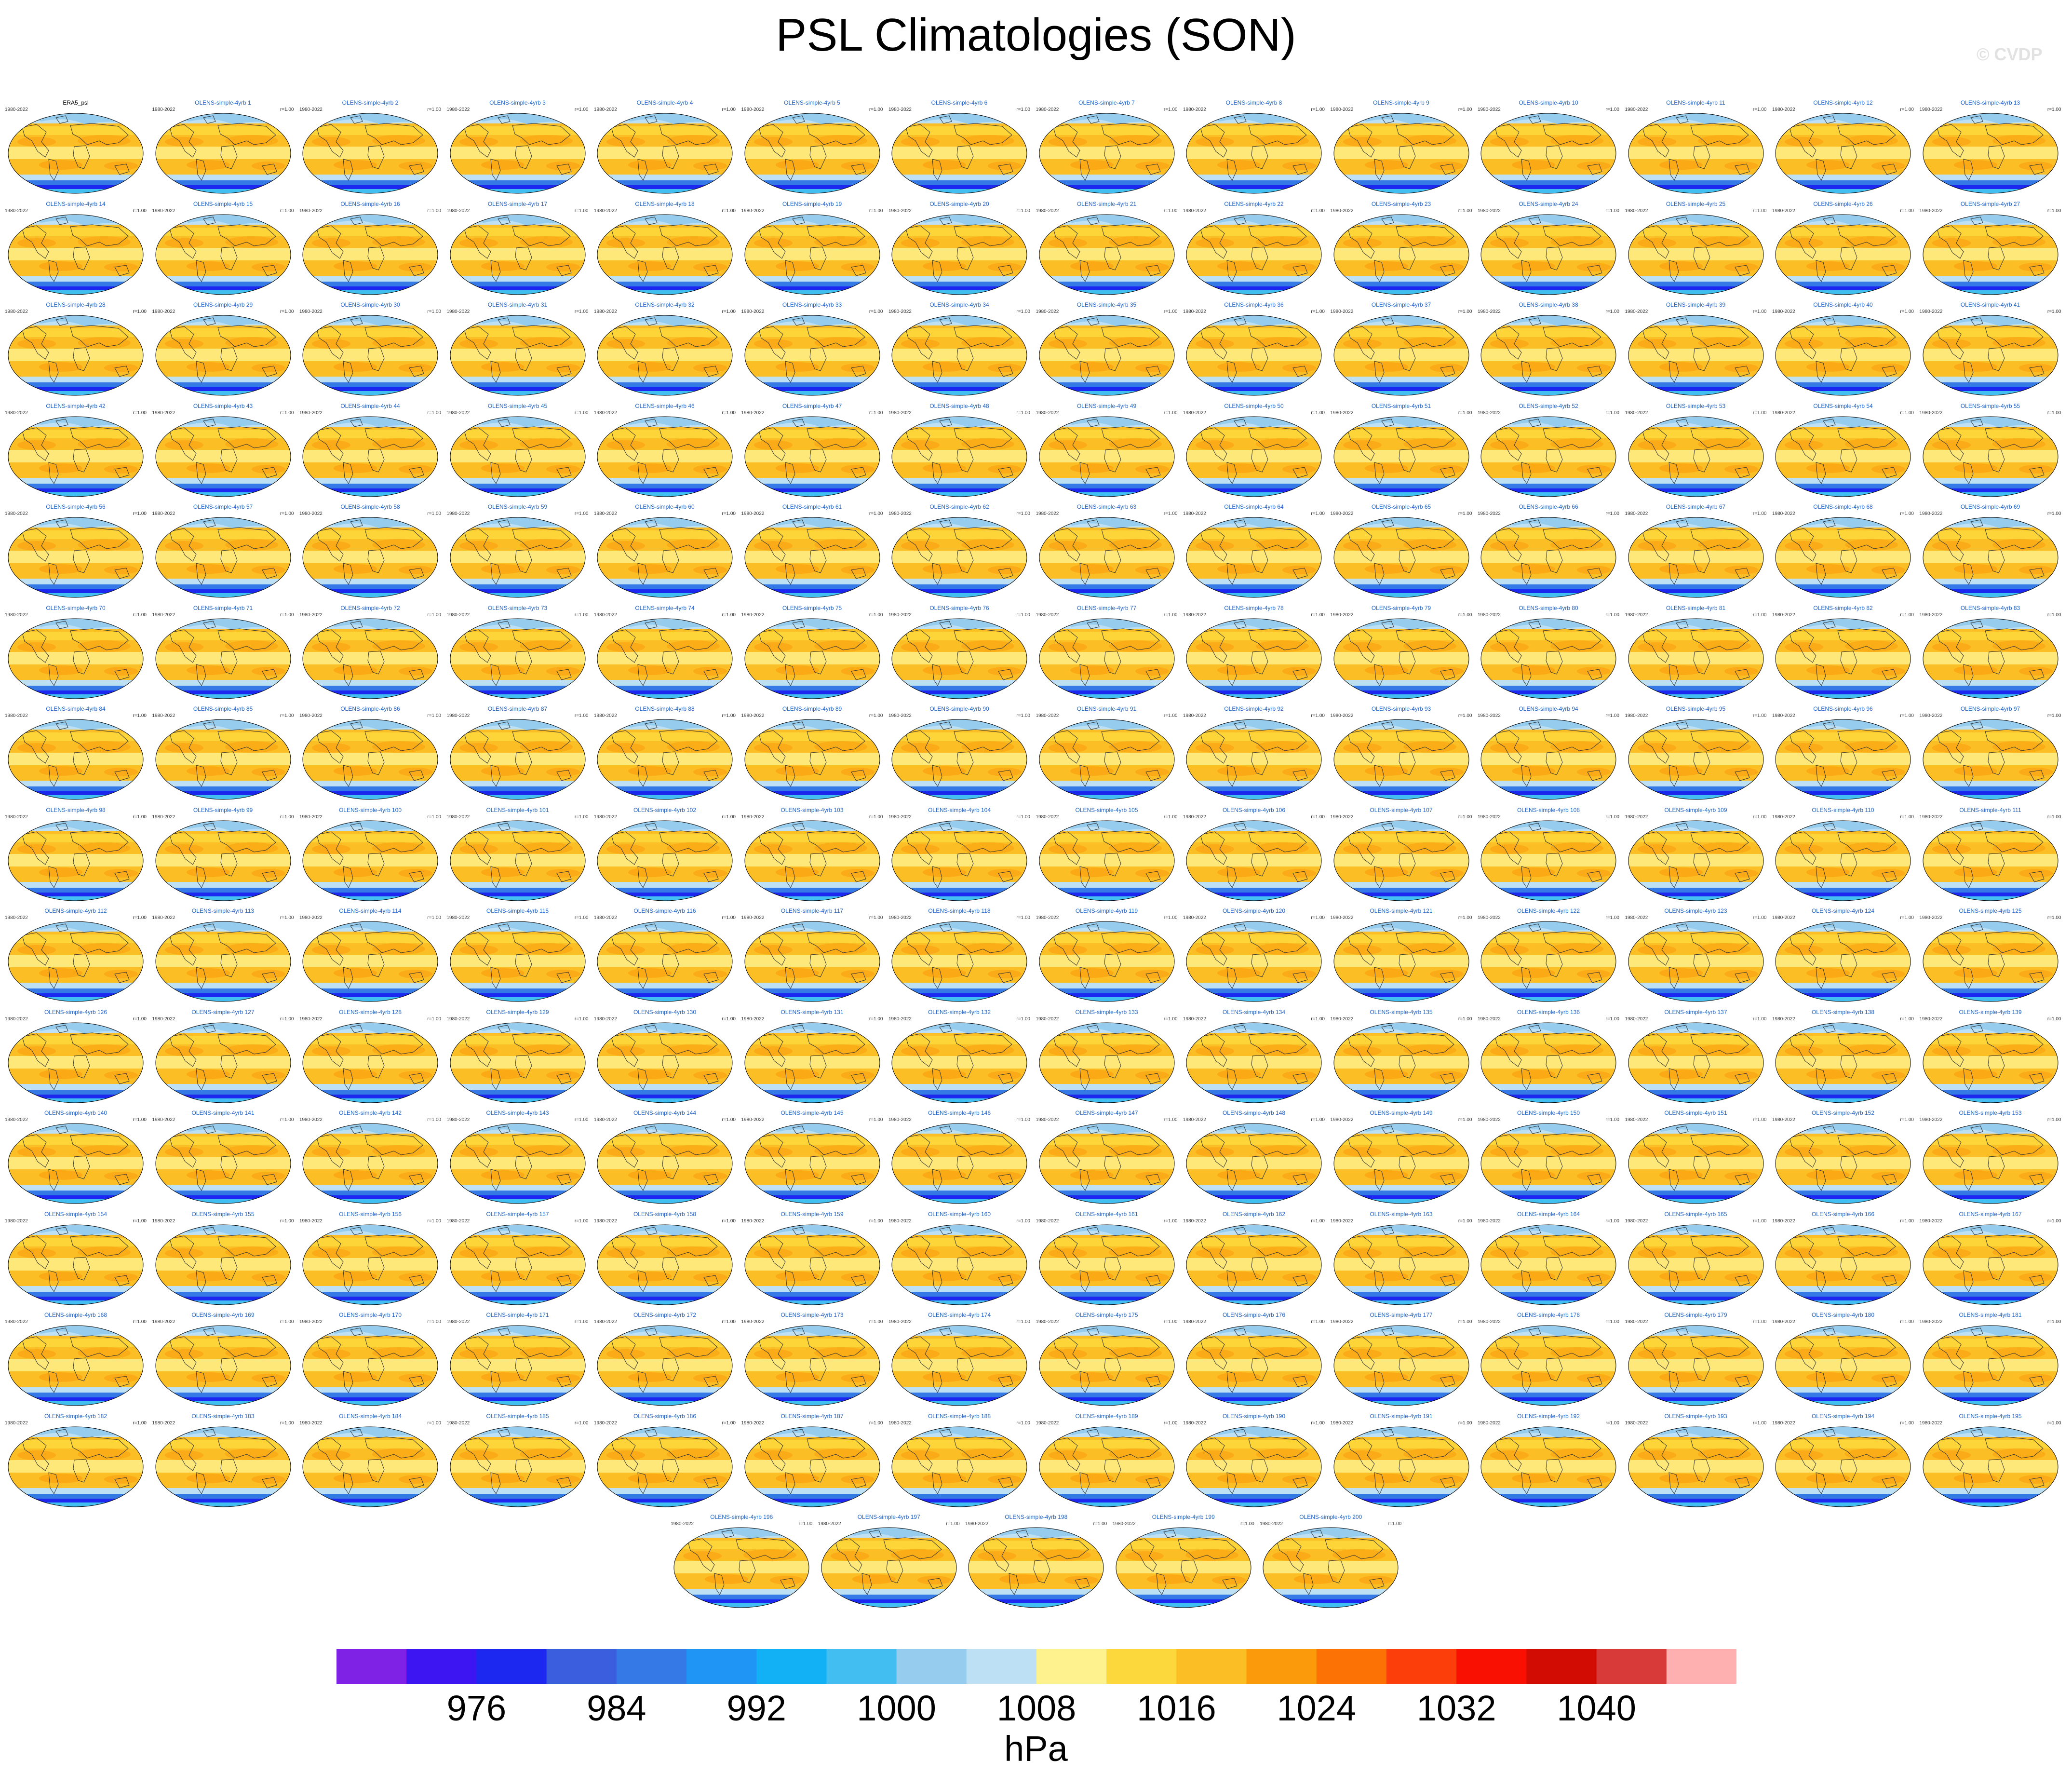  Describe the element at coordinates (812, 910) in the screenshot. I see `panel-title: OLENS-simple-4yrb 117` at that location.